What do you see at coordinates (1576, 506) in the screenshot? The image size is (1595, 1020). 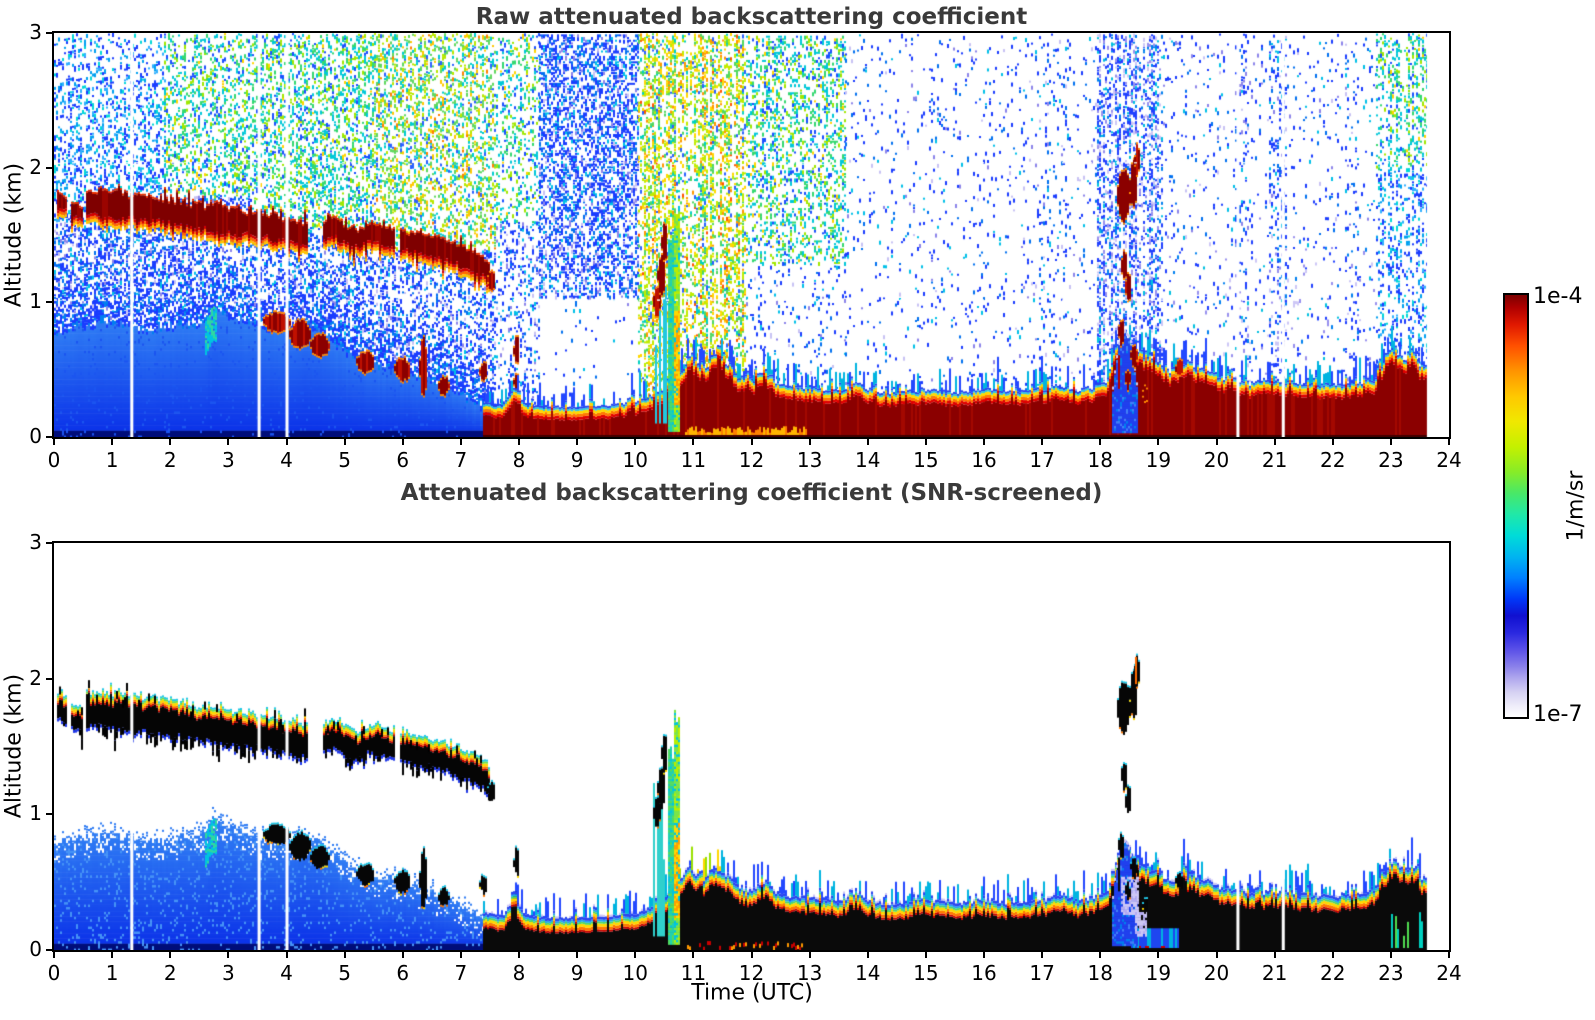 I see `colorbar-unit-label: 1/m/sr` at bounding box center [1576, 506].